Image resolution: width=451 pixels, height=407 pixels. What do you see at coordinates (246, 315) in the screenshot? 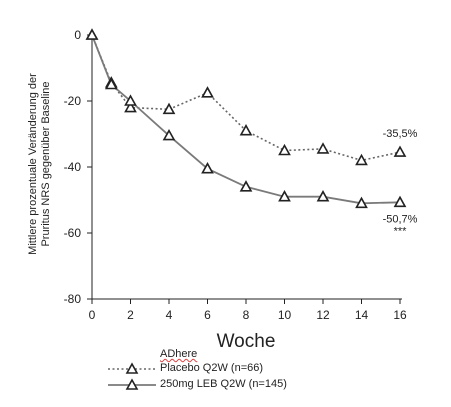
I see `x-tick-label: 8` at bounding box center [246, 315].